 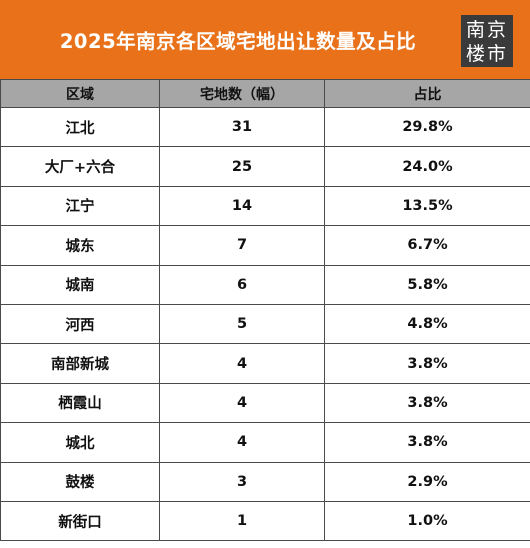 What do you see at coordinates (242, 127) in the screenshot?
I see `count-cell: 31` at bounding box center [242, 127].